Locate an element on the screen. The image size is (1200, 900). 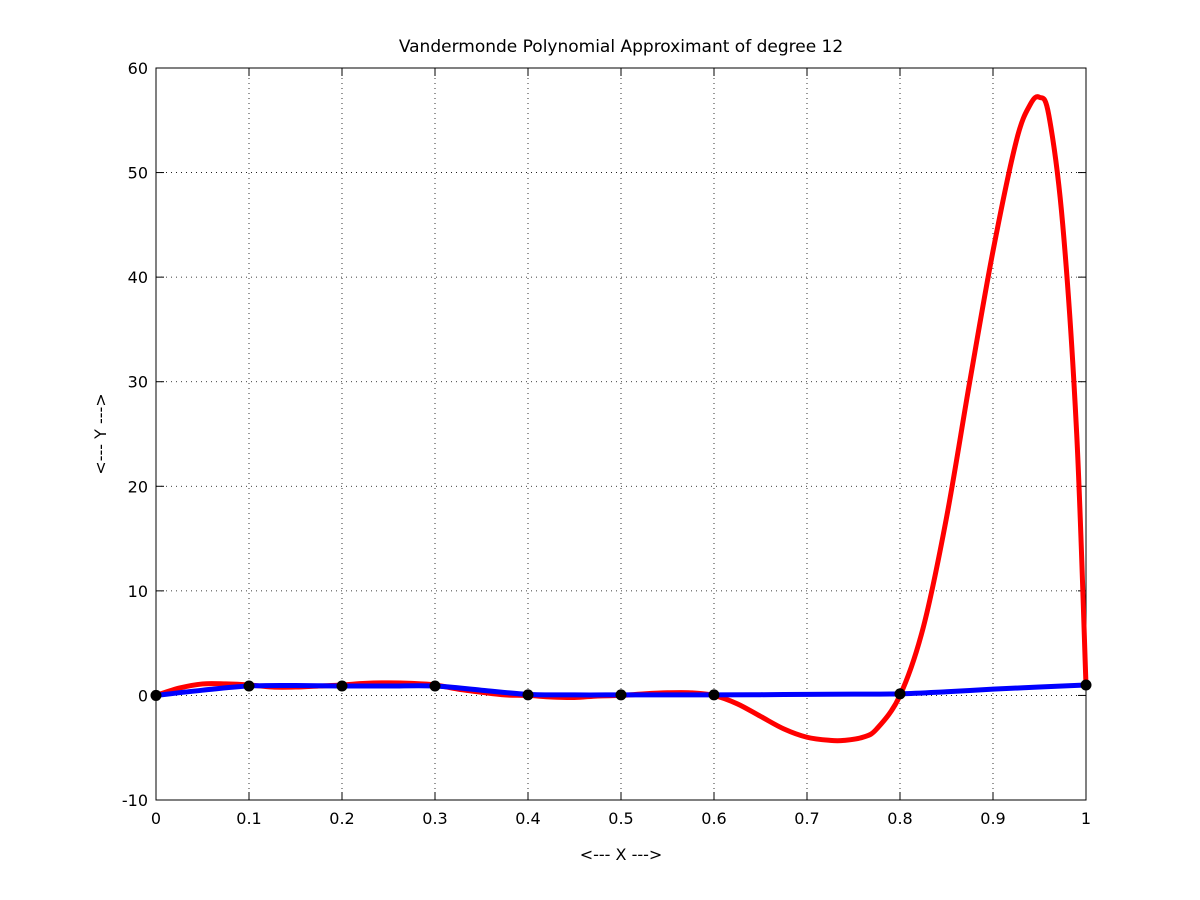
x-tick-label: 0 is located at coordinates (156, 818).